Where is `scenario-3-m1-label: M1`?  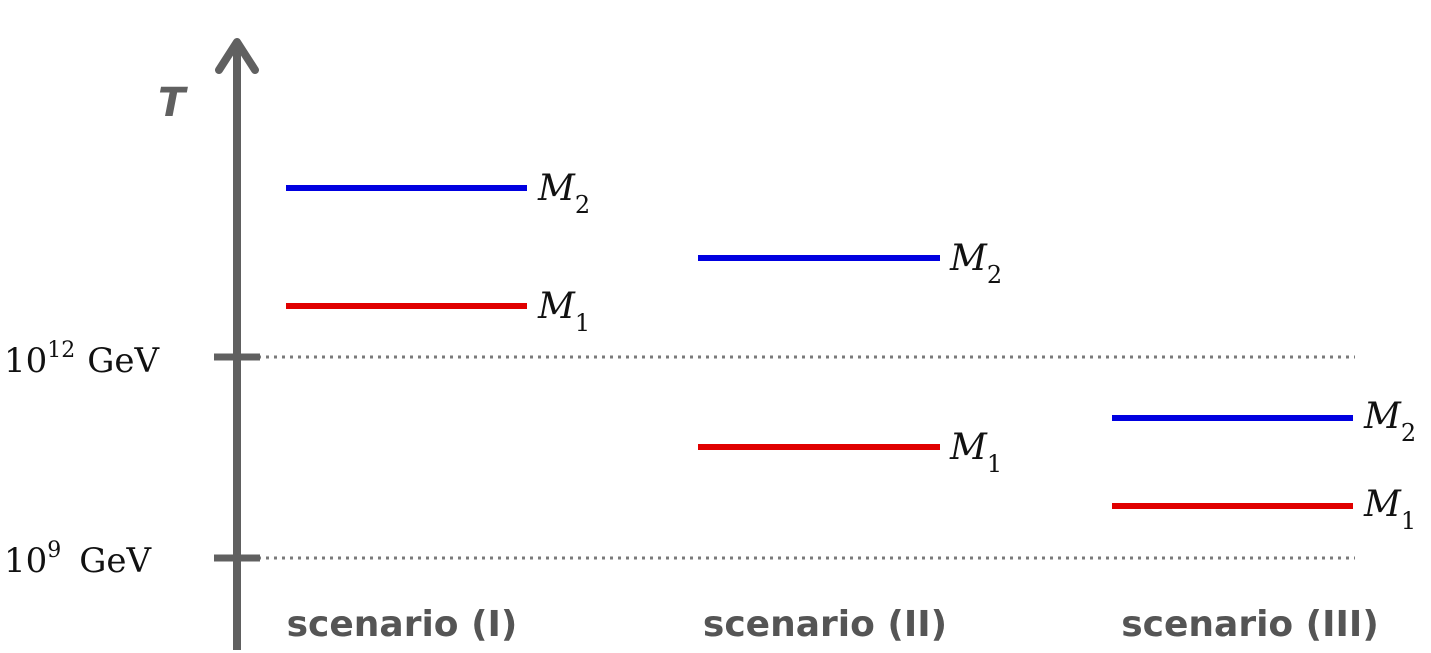 scenario-3-m1-label: M1 is located at coordinates (1389, 509).